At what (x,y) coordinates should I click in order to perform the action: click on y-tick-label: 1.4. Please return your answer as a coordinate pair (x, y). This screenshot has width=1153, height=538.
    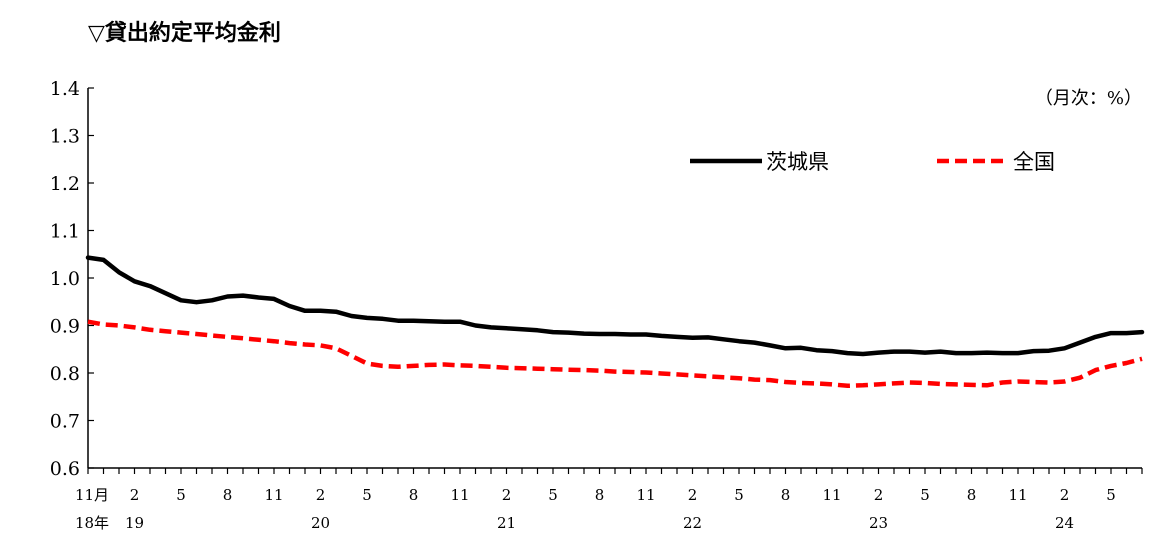
    Looking at the image, I should click on (65, 89).